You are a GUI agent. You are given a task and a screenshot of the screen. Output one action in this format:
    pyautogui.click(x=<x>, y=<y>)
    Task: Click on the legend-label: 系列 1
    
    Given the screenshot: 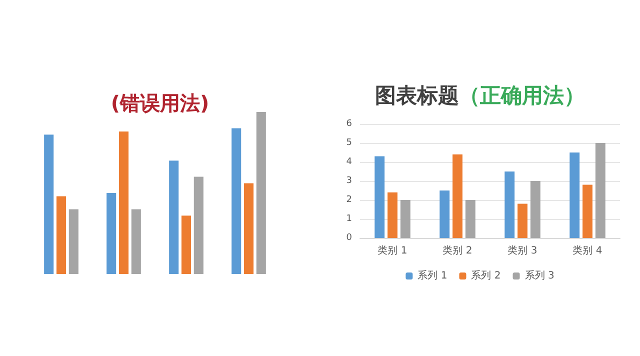 What is the action you would take?
    pyautogui.click(x=433, y=276)
    